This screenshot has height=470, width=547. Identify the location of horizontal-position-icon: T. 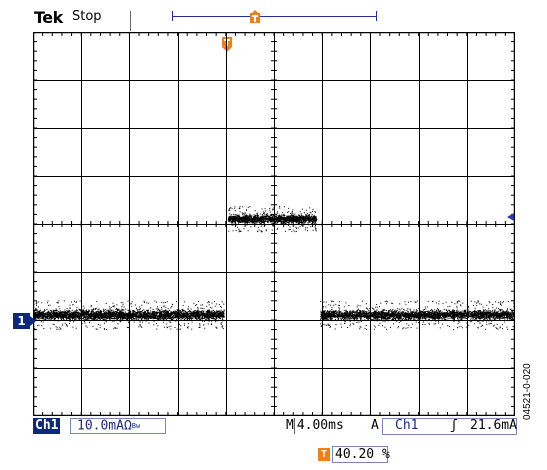
(324, 454).